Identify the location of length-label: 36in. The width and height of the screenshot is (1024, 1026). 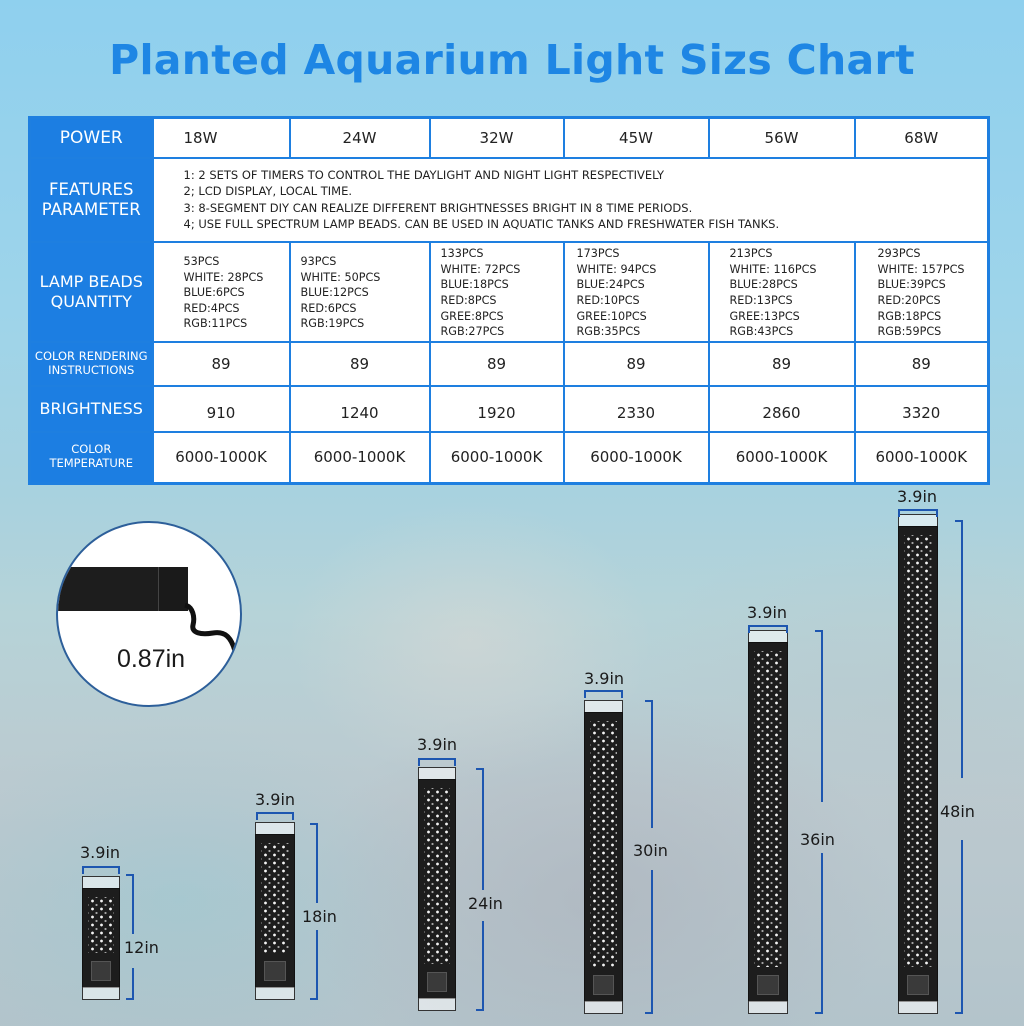
(817, 839).